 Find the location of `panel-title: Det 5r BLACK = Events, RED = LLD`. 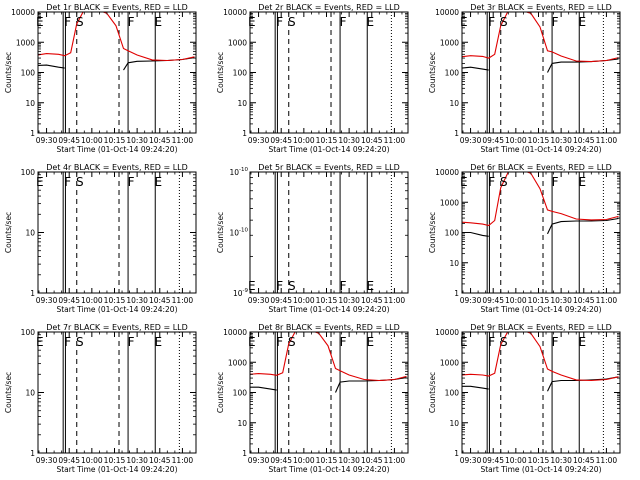

panel-title: Det 5r BLACK = Events, RED = LLD is located at coordinates (329, 167).